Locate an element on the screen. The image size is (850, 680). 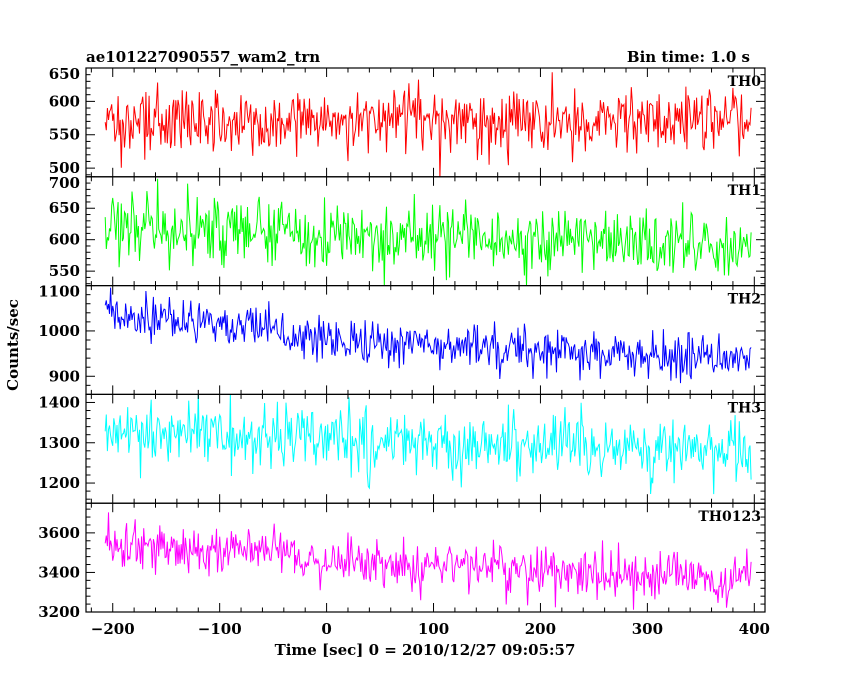
panel-th1: 550 600 650 700 TH1 is located at coordinates (407, 230).